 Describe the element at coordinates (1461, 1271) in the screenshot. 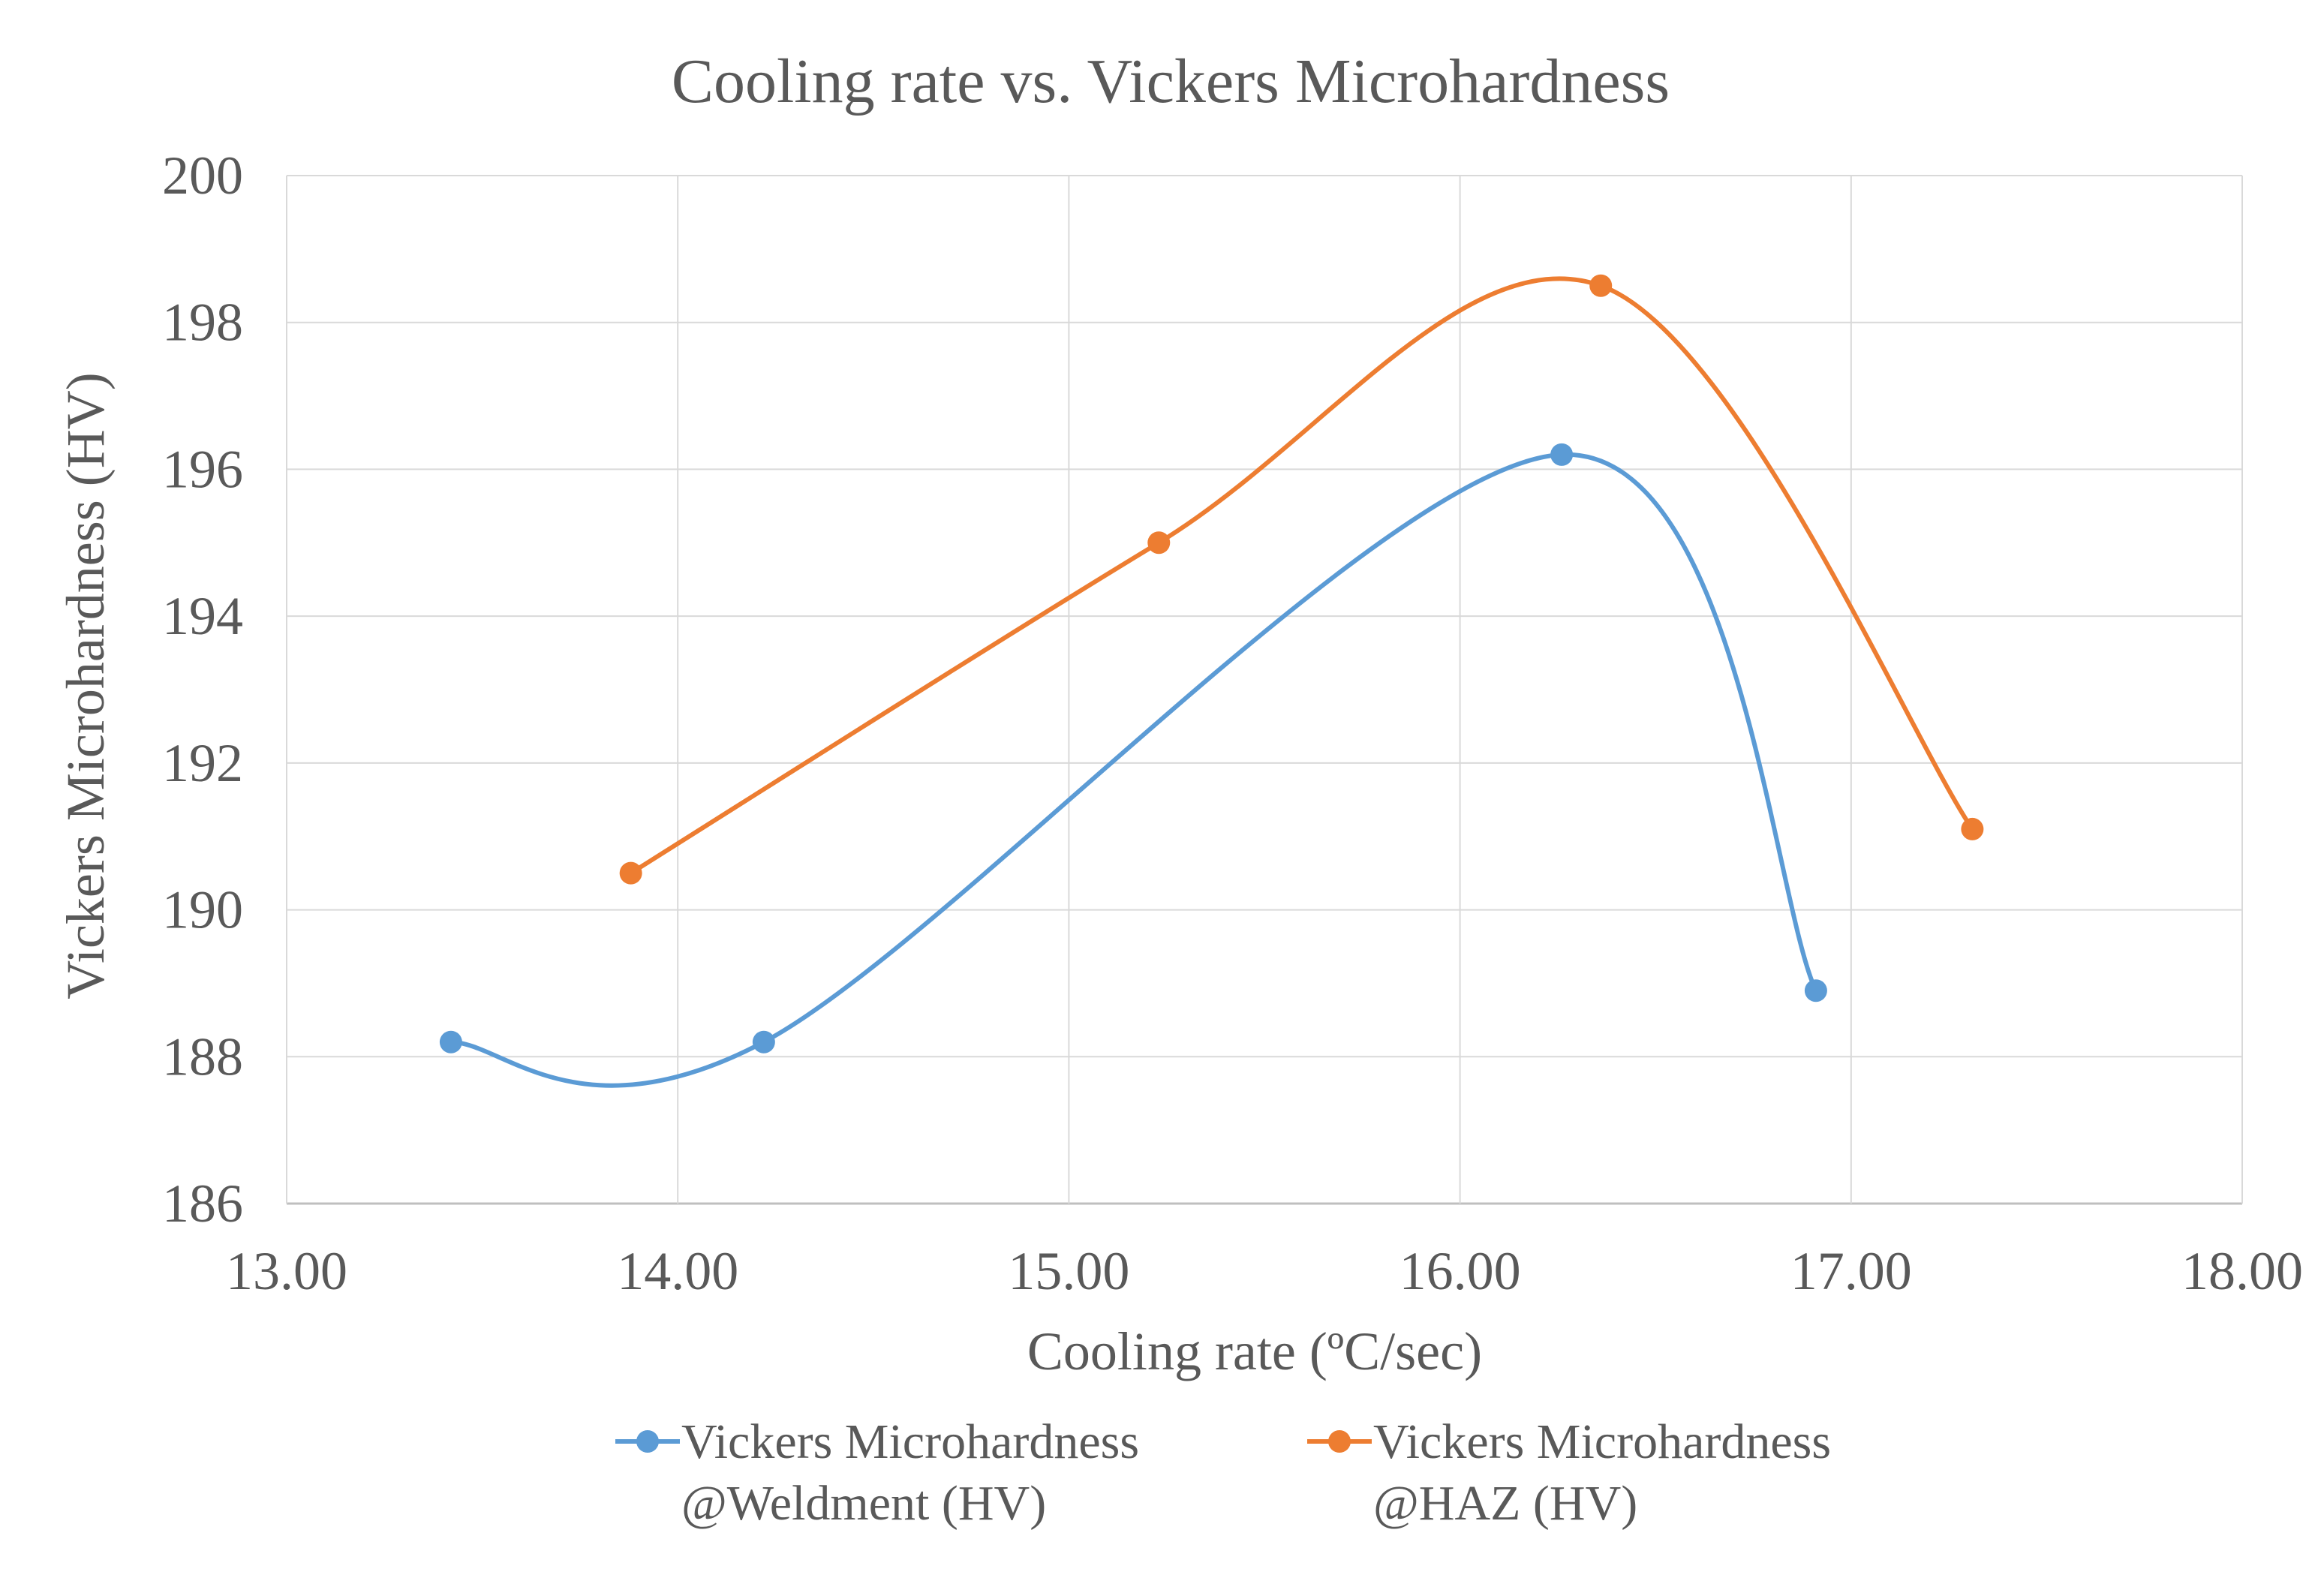

I see `x-tick-label: 16.00` at that location.